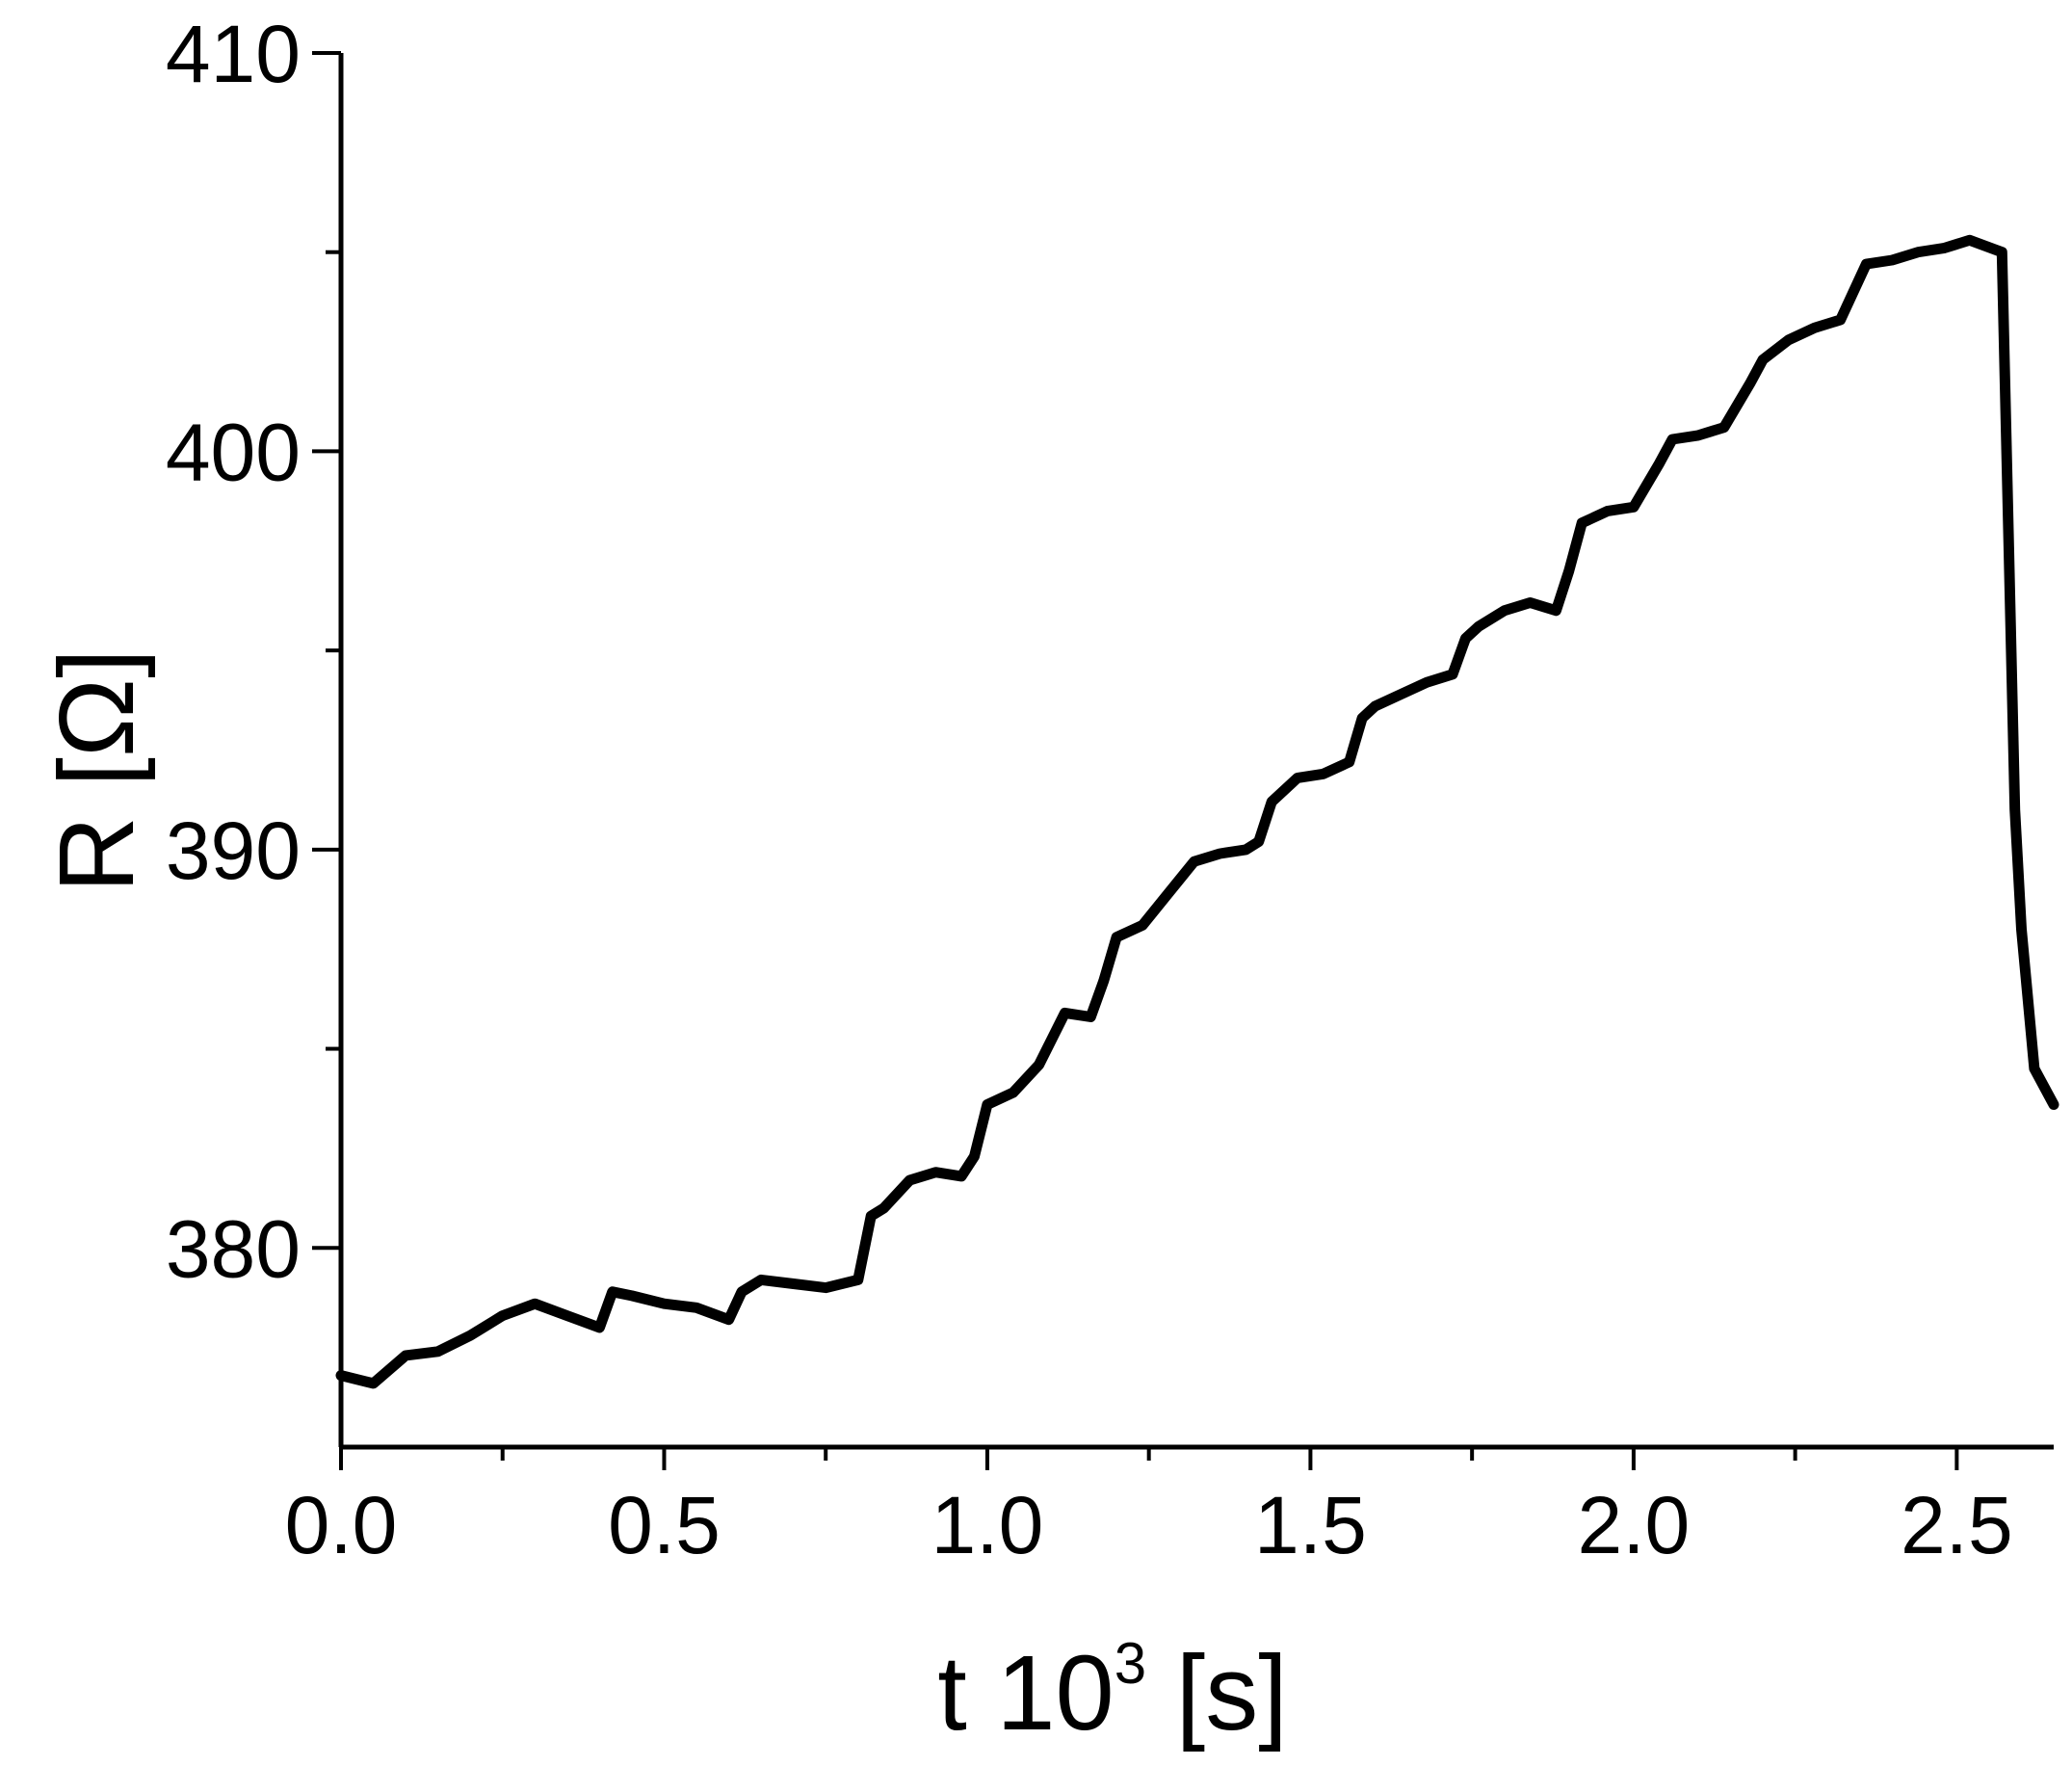 The height and width of the screenshot is (1766, 2072). Describe the element at coordinates (234, 452) in the screenshot. I see `y-tick-label: 400` at that location.